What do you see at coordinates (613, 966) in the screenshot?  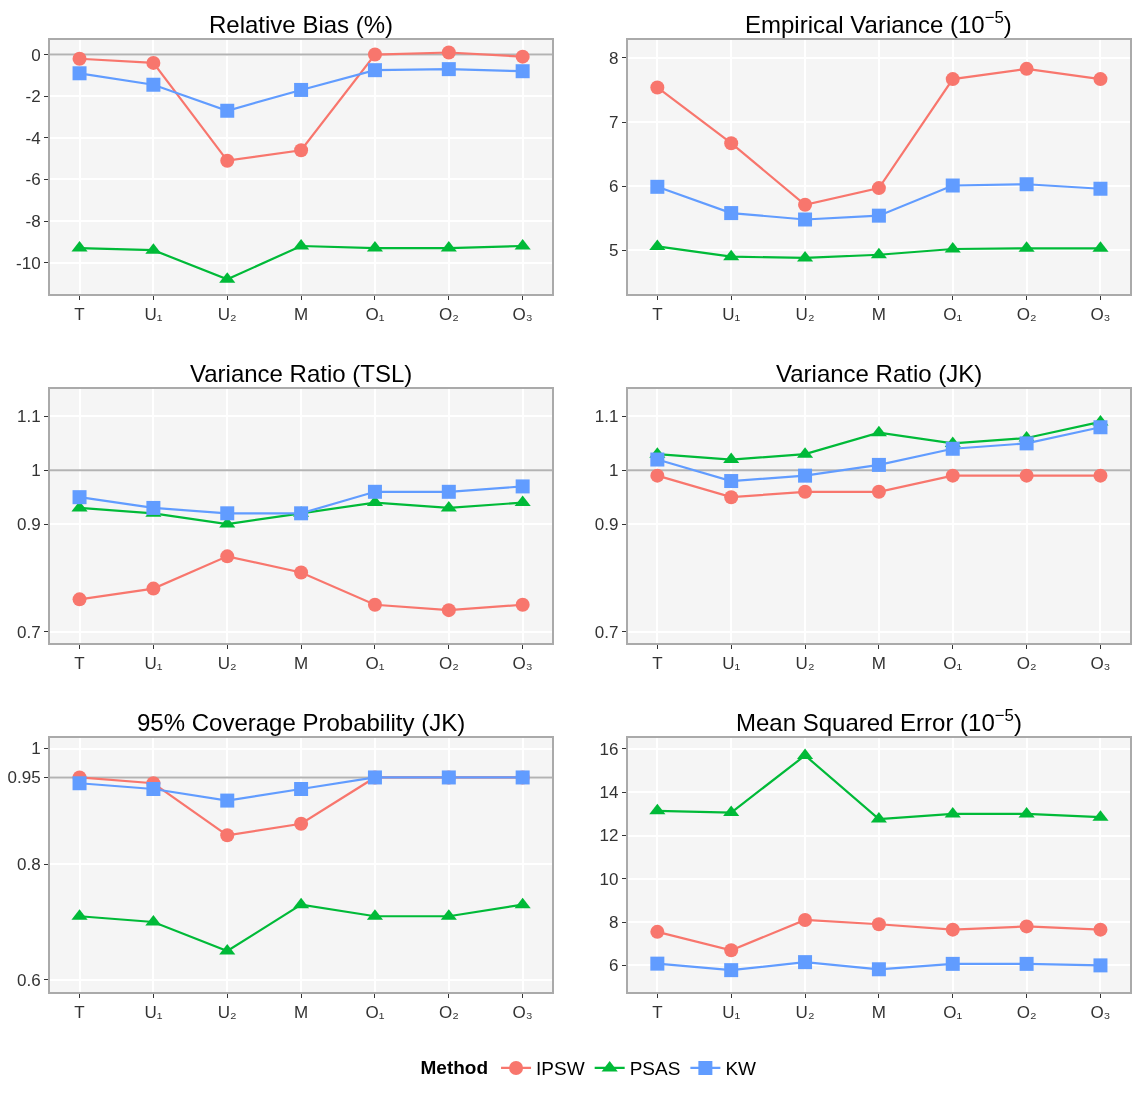 I see `y-tick-label: 6` at bounding box center [613, 966].